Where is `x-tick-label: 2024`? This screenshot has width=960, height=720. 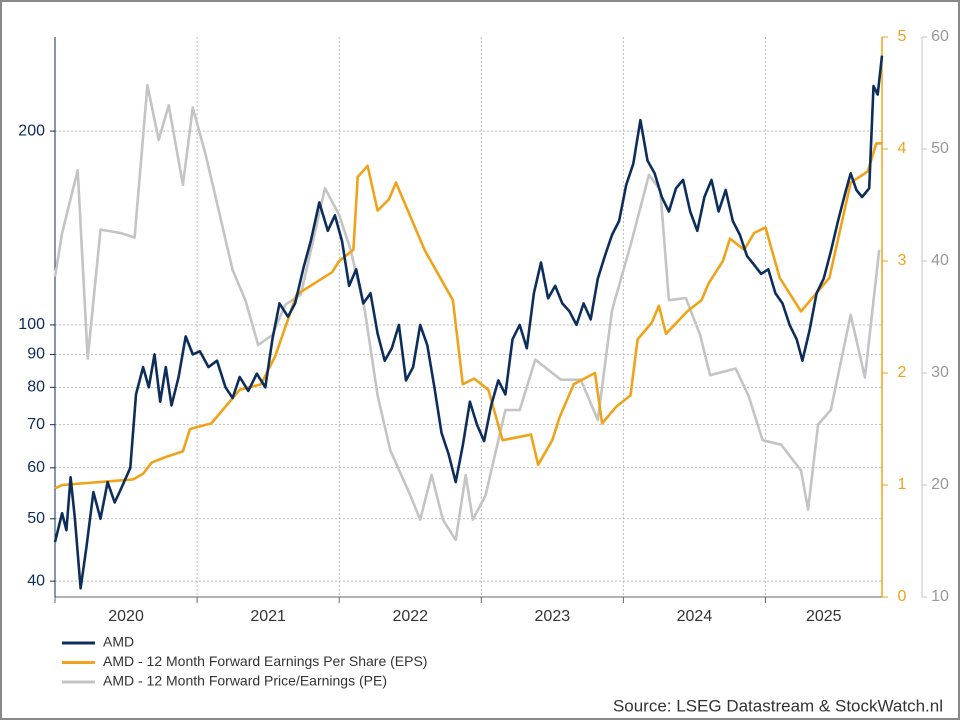
x-tick-label: 2024 is located at coordinates (695, 616).